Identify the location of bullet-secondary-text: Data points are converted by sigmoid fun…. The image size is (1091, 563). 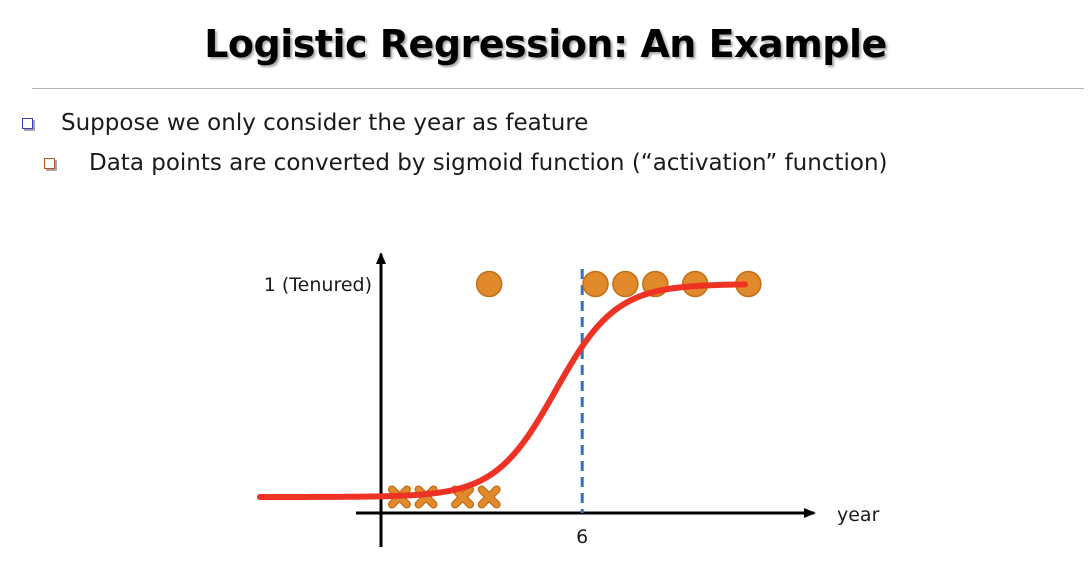
(488, 163).